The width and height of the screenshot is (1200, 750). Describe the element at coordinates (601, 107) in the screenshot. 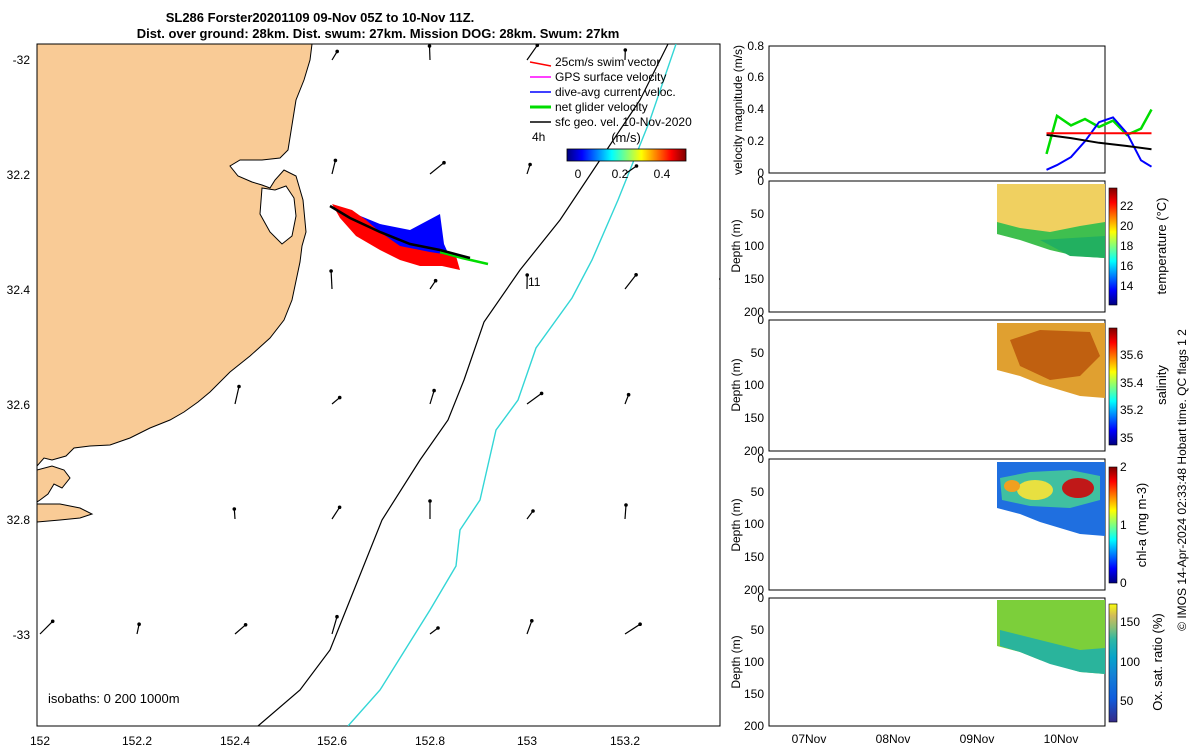

I see `legend-label-net: net glider velocity` at that location.